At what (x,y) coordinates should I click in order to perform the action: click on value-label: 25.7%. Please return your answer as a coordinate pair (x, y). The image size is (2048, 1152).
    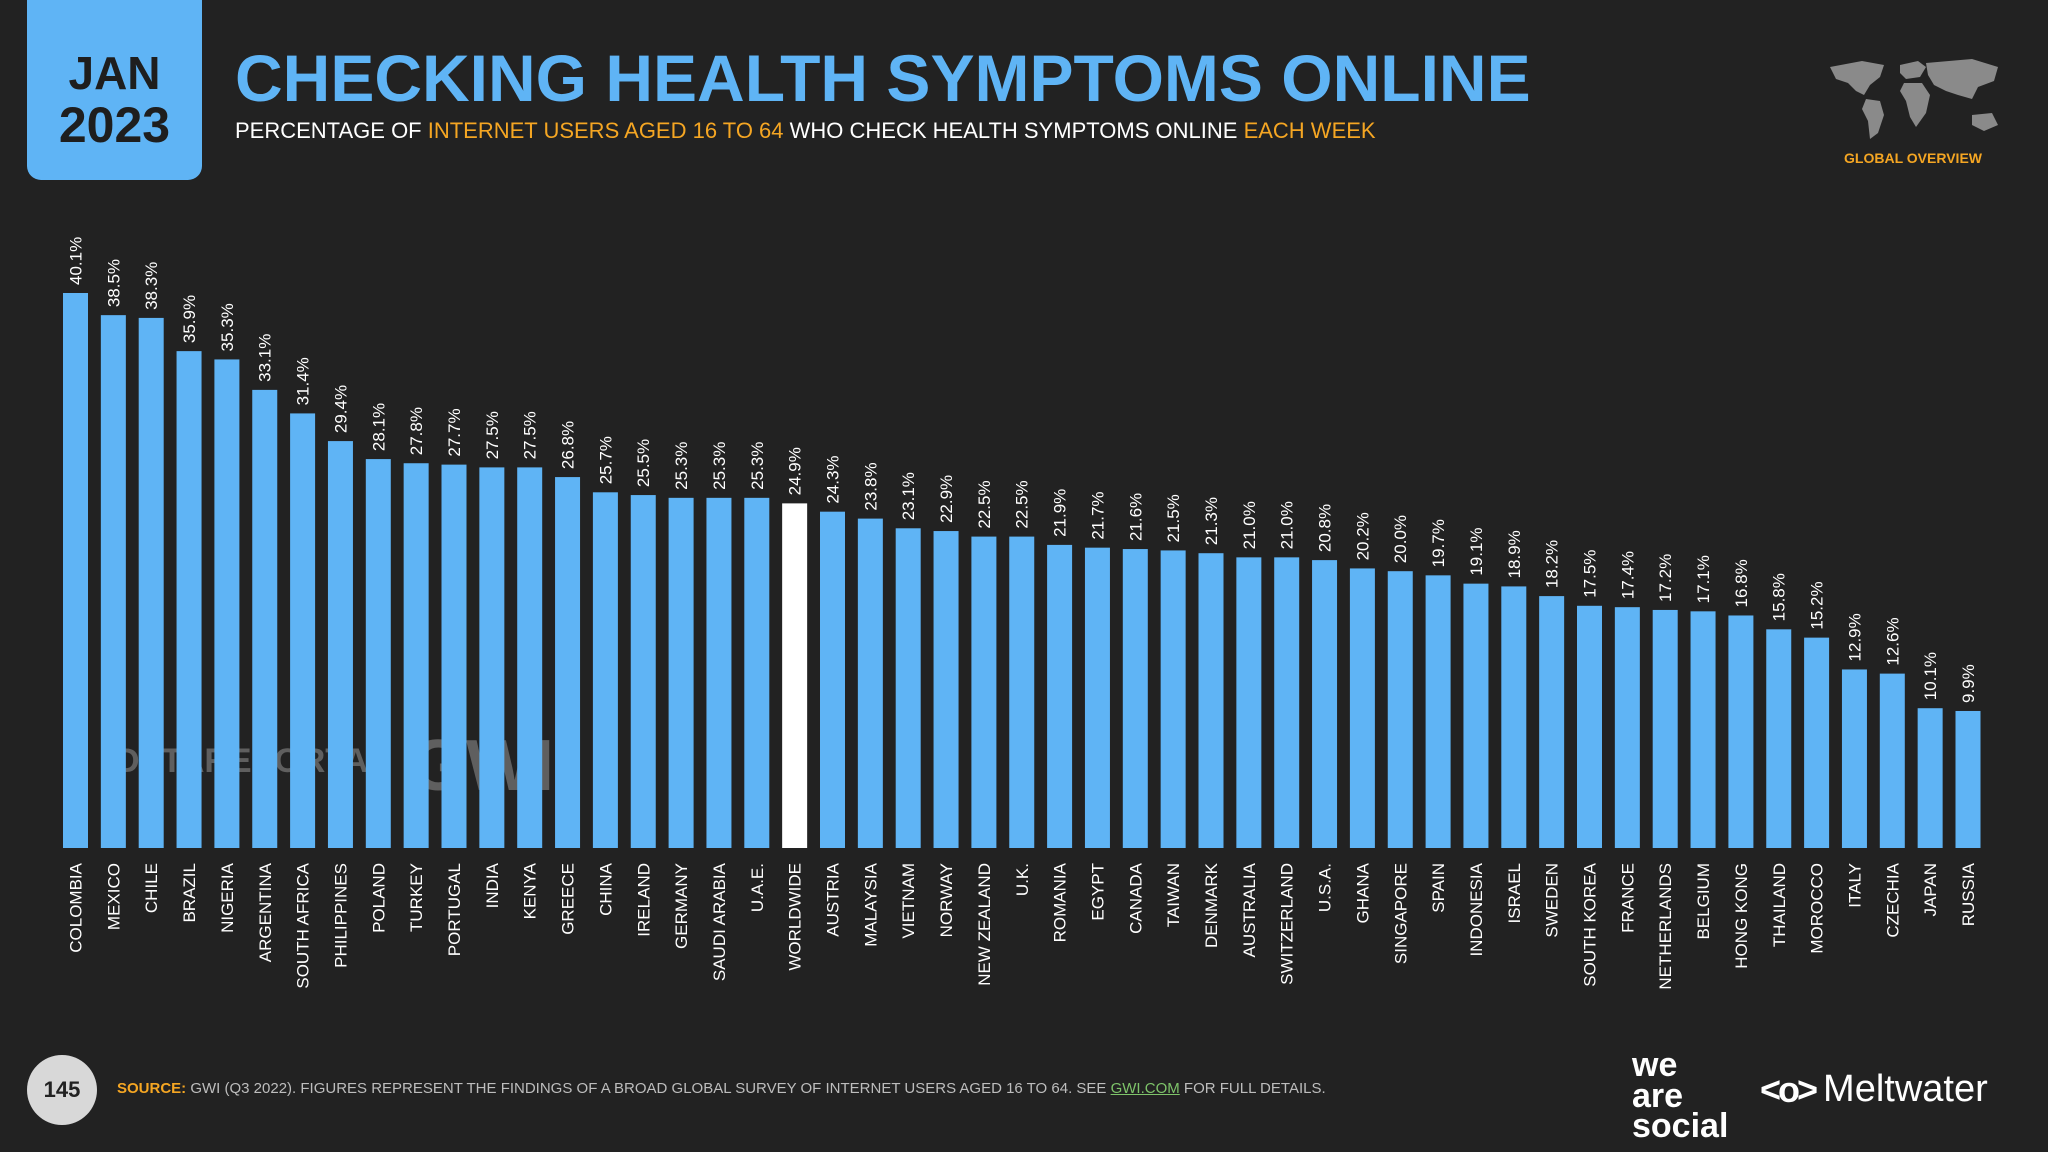
    Looking at the image, I should click on (605, 460).